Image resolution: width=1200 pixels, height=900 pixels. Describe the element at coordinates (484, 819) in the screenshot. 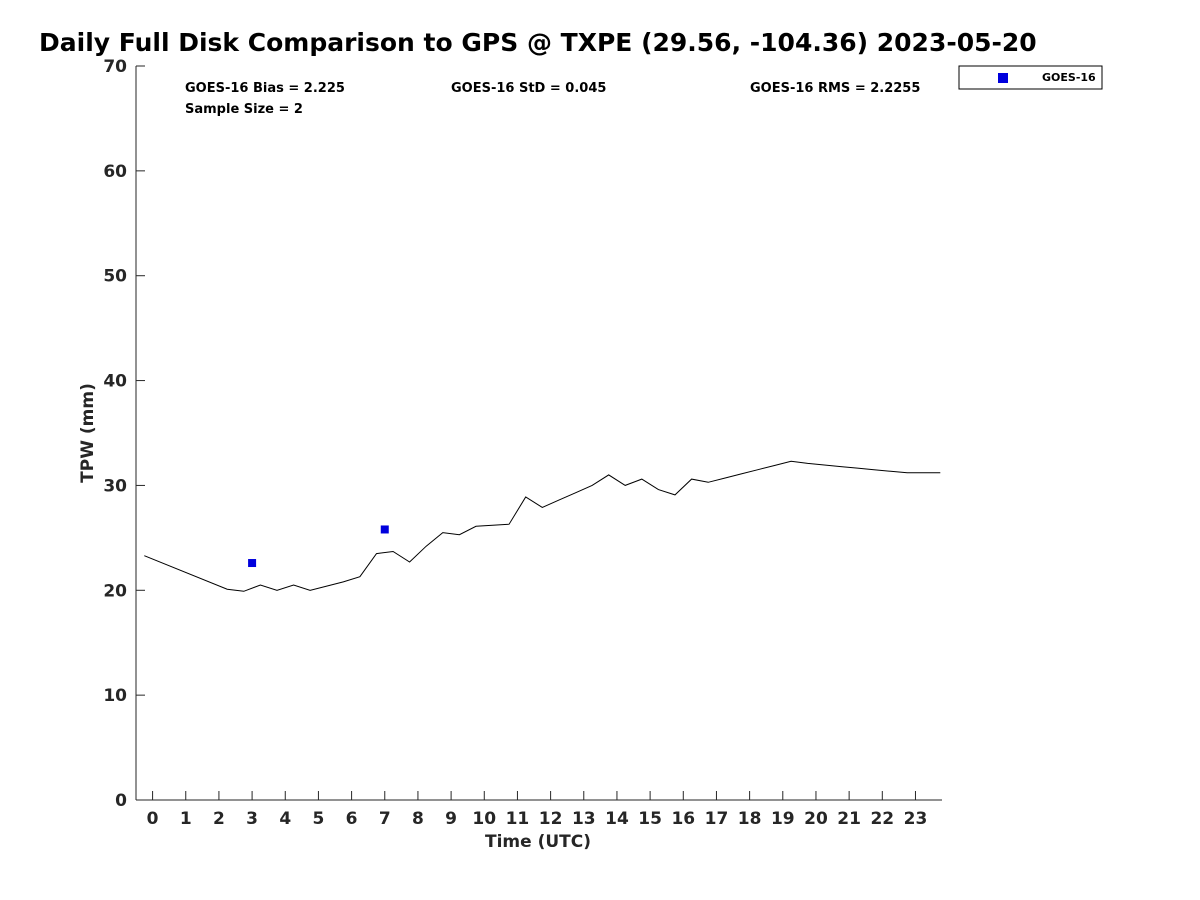

I see `x-tick-label: 10` at that location.